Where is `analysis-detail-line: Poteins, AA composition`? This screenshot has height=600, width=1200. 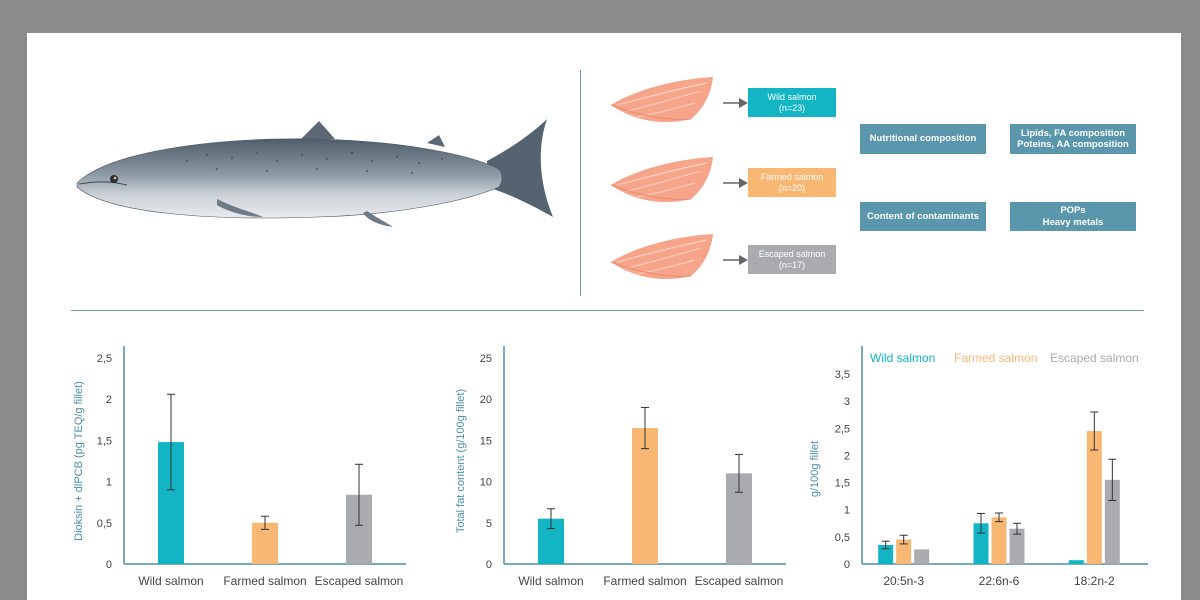
analysis-detail-line: Poteins, AA composition is located at coordinates (1073, 144).